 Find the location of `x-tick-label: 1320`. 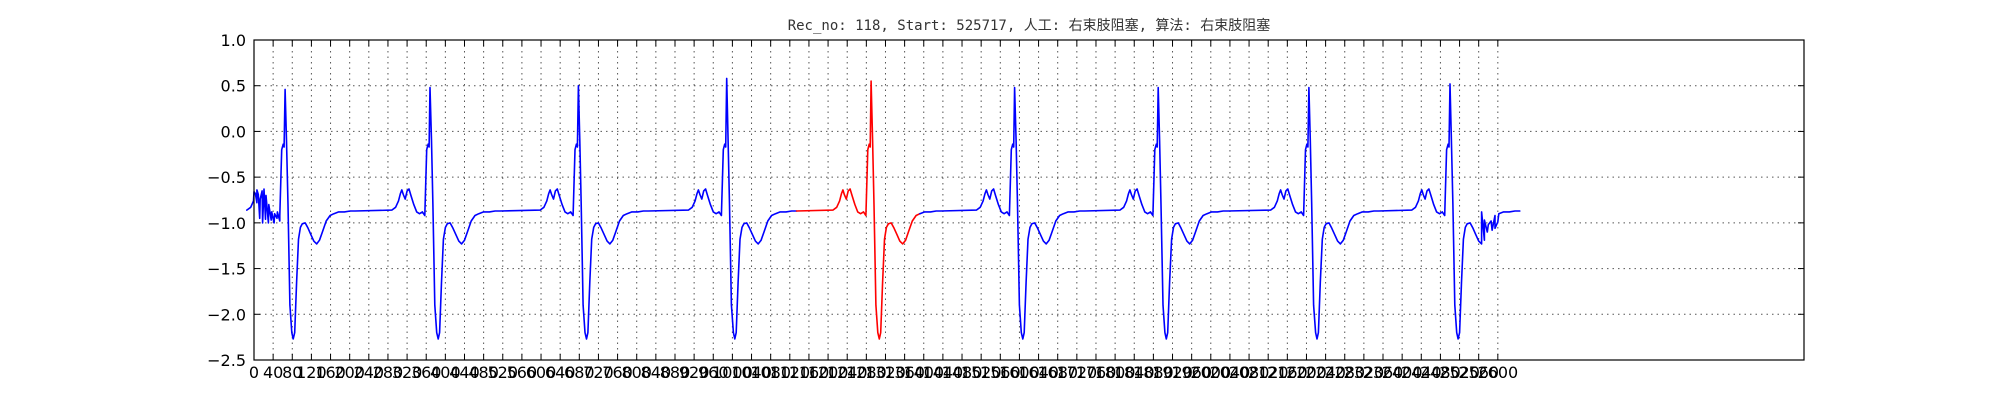

x-tick-label: 1320 is located at coordinates (885, 372).